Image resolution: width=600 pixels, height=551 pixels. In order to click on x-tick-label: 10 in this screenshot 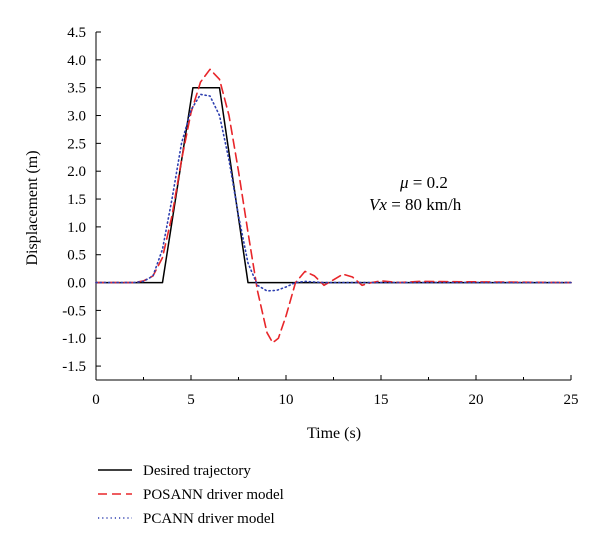, I will do `click(286, 400)`.